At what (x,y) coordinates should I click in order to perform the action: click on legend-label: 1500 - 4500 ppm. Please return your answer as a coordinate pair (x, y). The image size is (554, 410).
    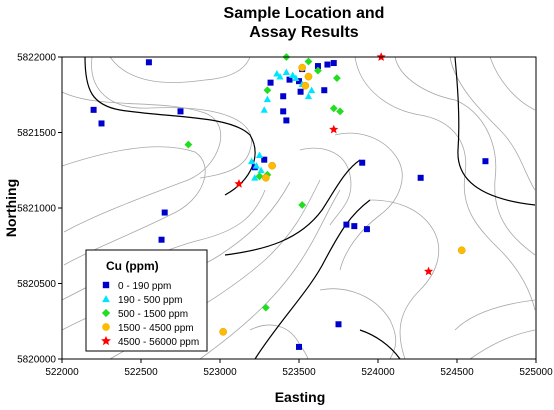
    Looking at the image, I should click on (156, 328).